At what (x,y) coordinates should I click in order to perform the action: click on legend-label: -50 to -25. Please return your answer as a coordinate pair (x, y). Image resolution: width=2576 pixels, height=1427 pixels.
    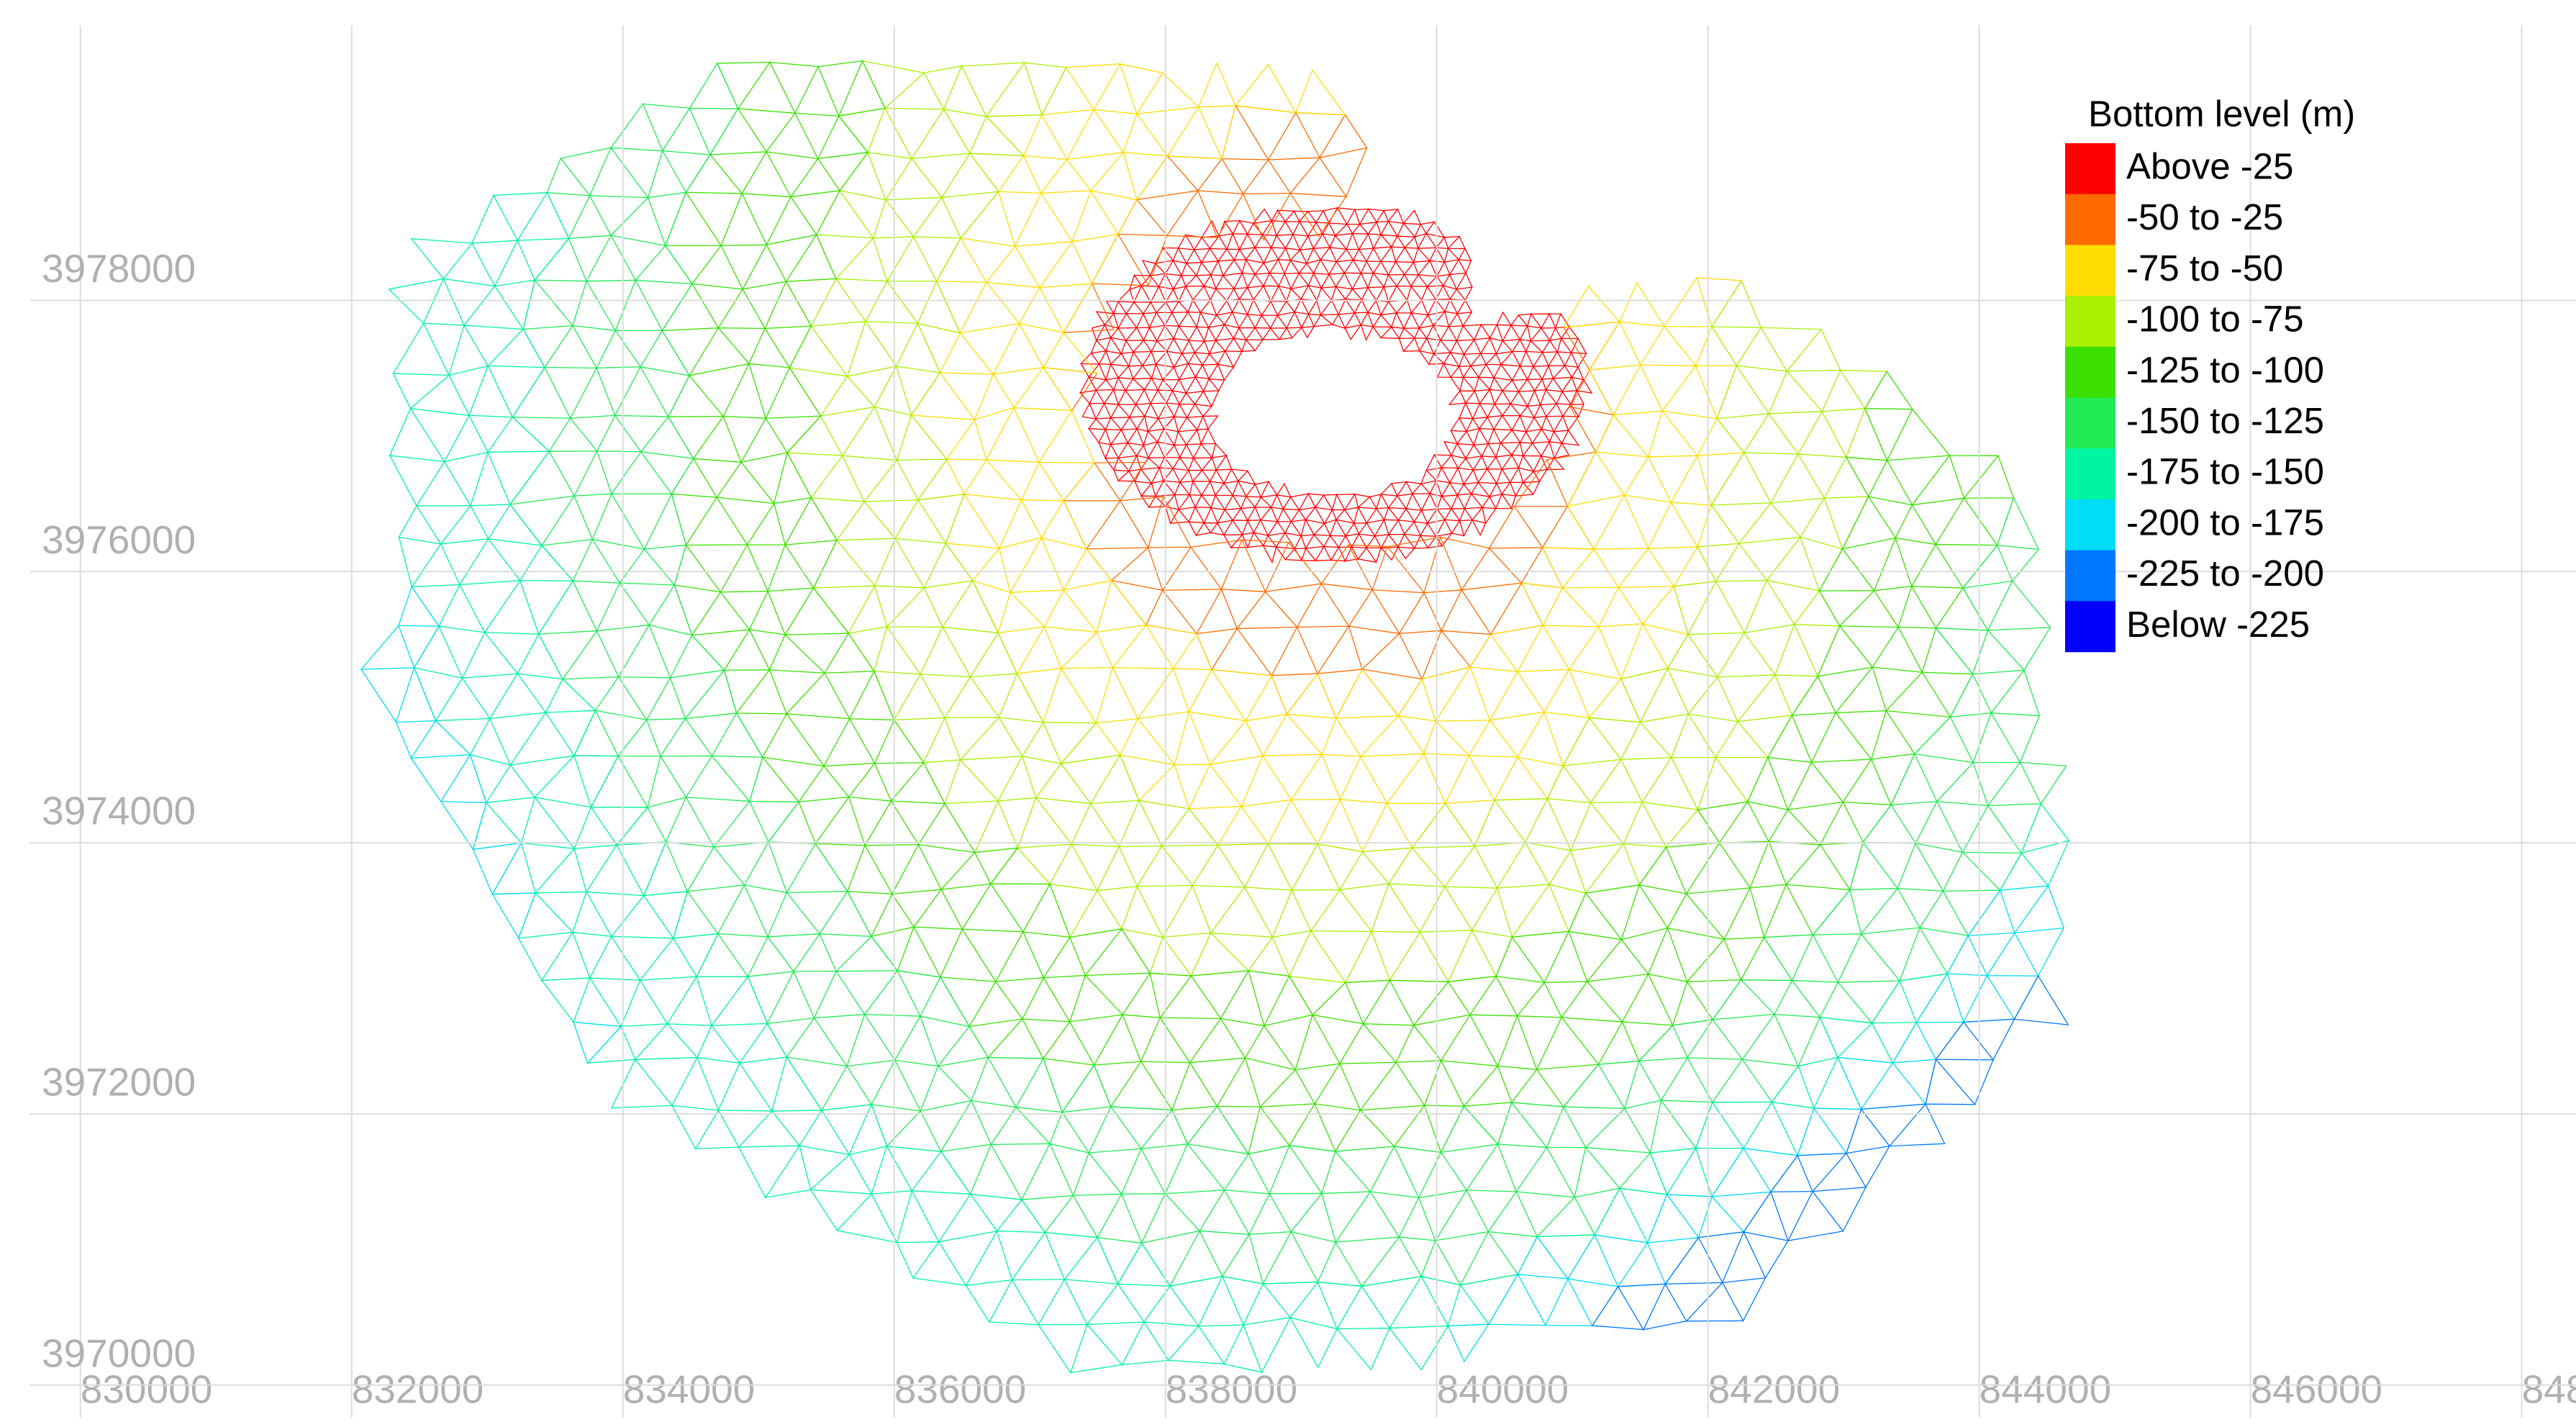
    Looking at the image, I should click on (2204, 217).